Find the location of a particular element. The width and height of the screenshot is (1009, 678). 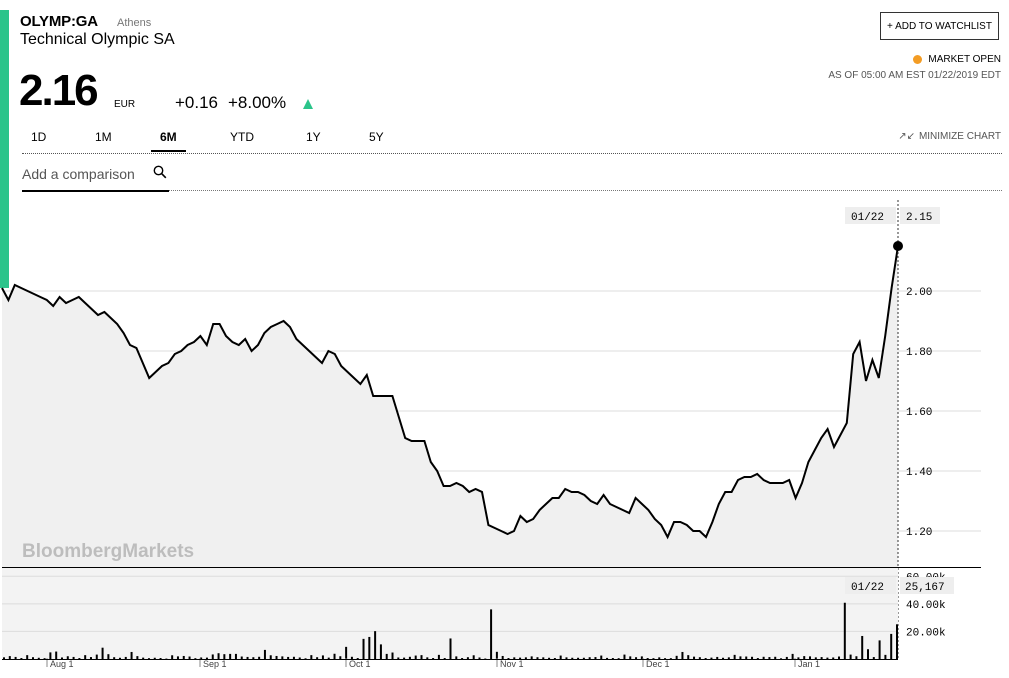

minimize-arrows-icon: ↗↙ is located at coordinates (906, 136).